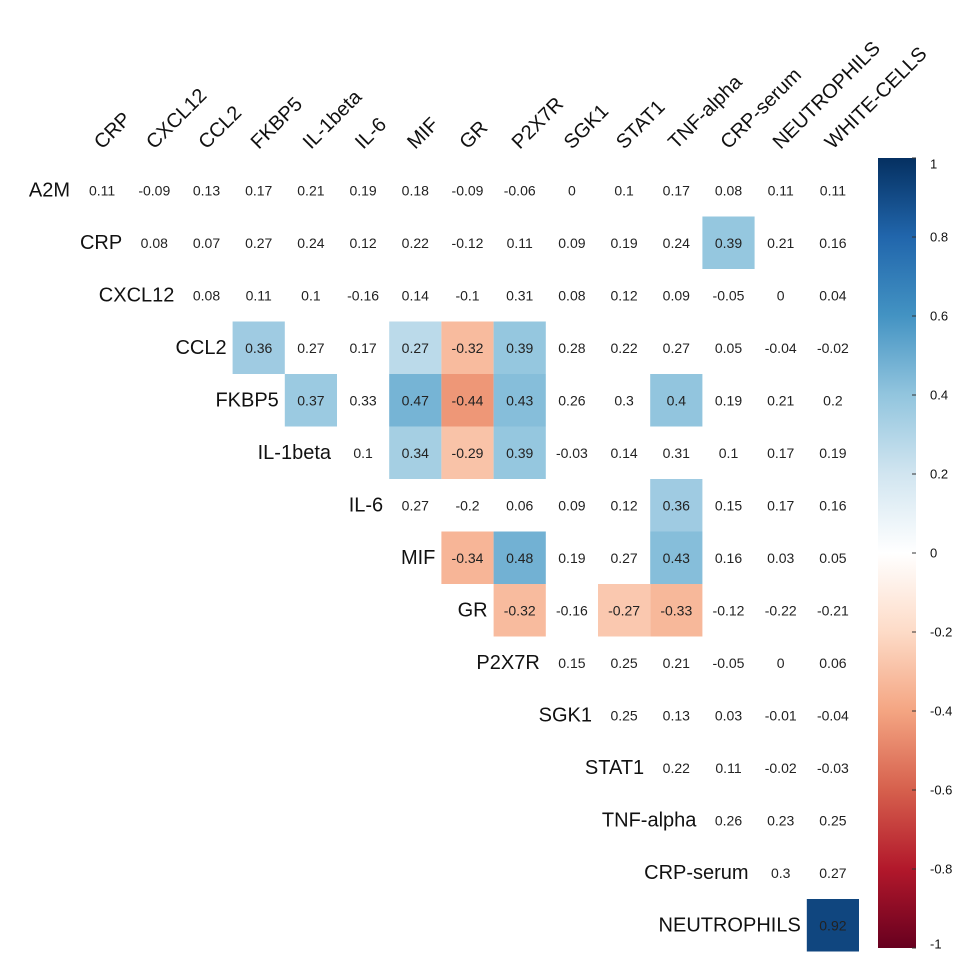  I want to click on row-label: GR, so click(473, 610).